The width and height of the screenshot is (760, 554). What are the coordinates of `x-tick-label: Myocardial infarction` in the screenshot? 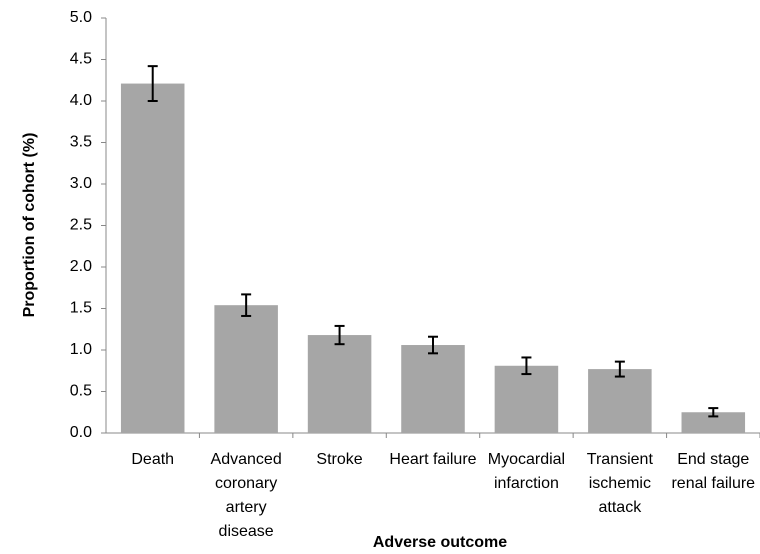 It's located at (526, 471).